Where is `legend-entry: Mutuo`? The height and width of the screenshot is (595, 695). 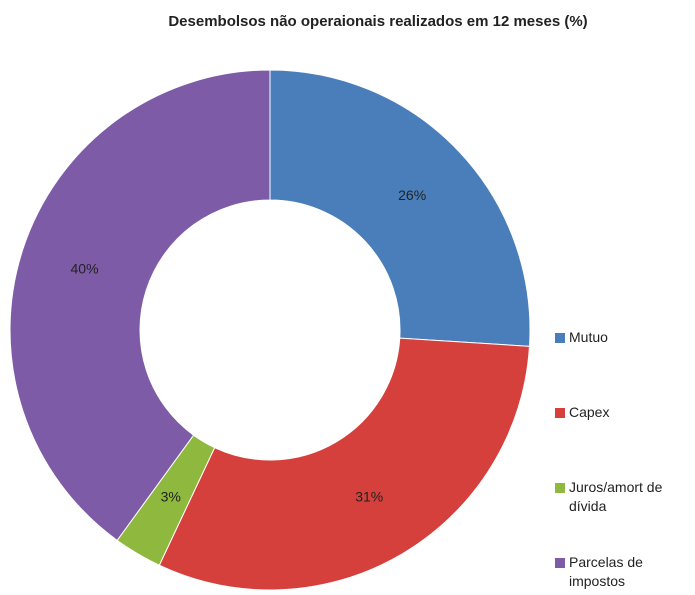
legend-entry: Mutuo is located at coordinates (625, 337).